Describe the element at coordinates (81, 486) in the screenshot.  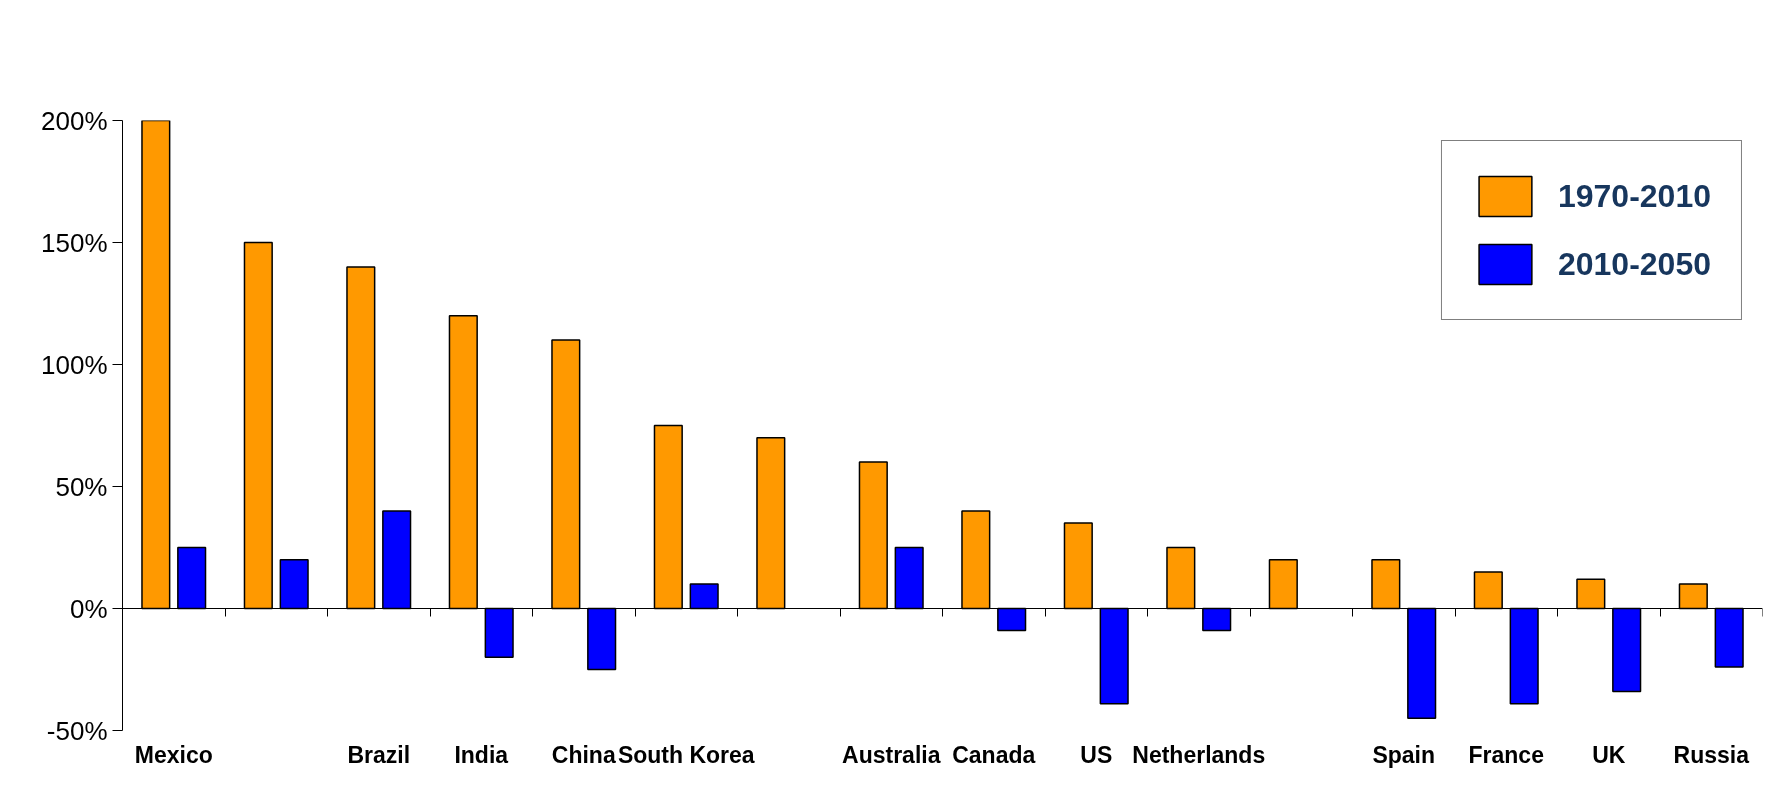
I see `y-tick-label: 50%` at that location.